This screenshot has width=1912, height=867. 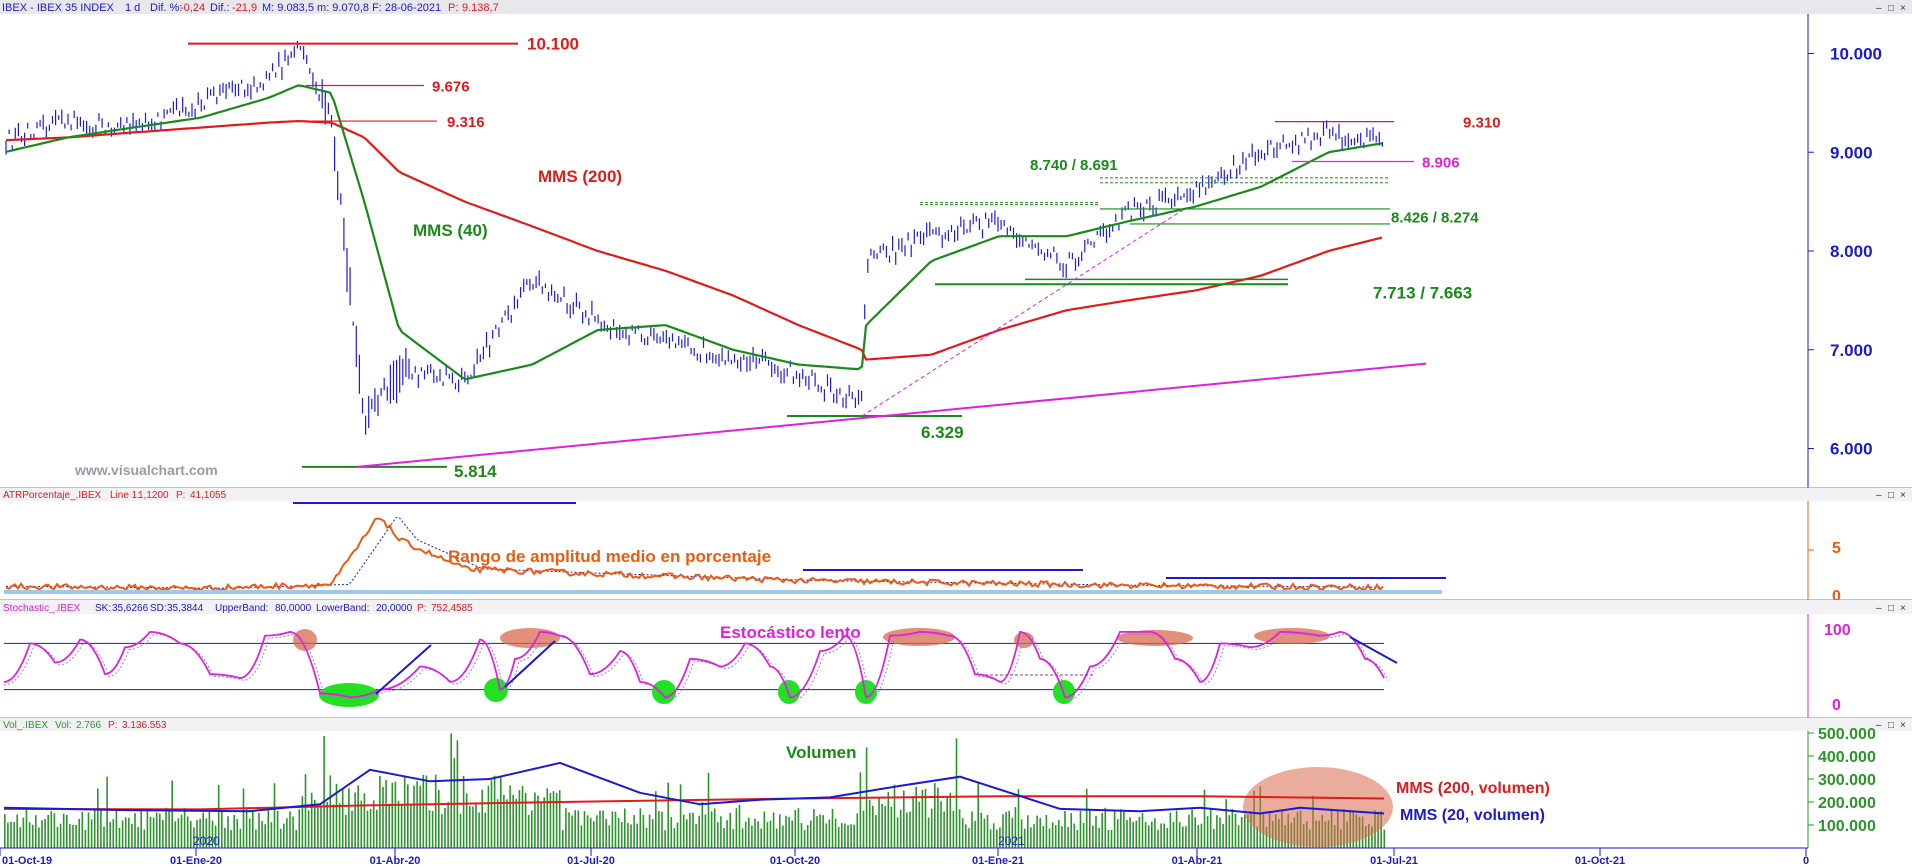 What do you see at coordinates (192, 8) in the screenshot?
I see `price-header-difpct: -0,24` at bounding box center [192, 8].